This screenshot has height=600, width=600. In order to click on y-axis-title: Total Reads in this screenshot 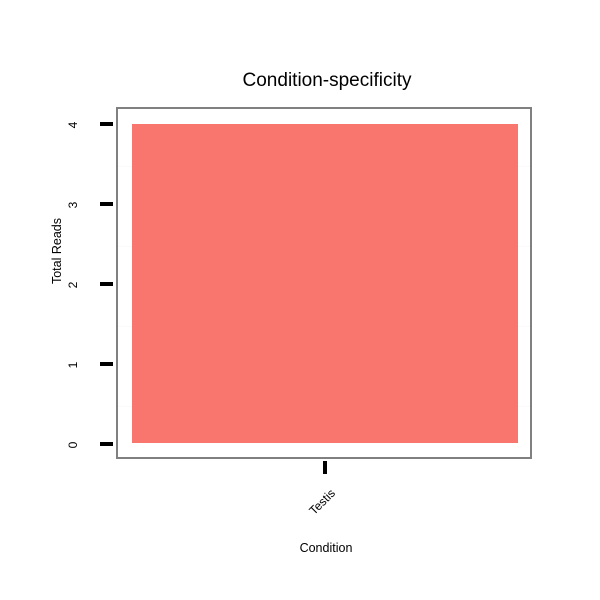, I will do `click(57, 251)`.